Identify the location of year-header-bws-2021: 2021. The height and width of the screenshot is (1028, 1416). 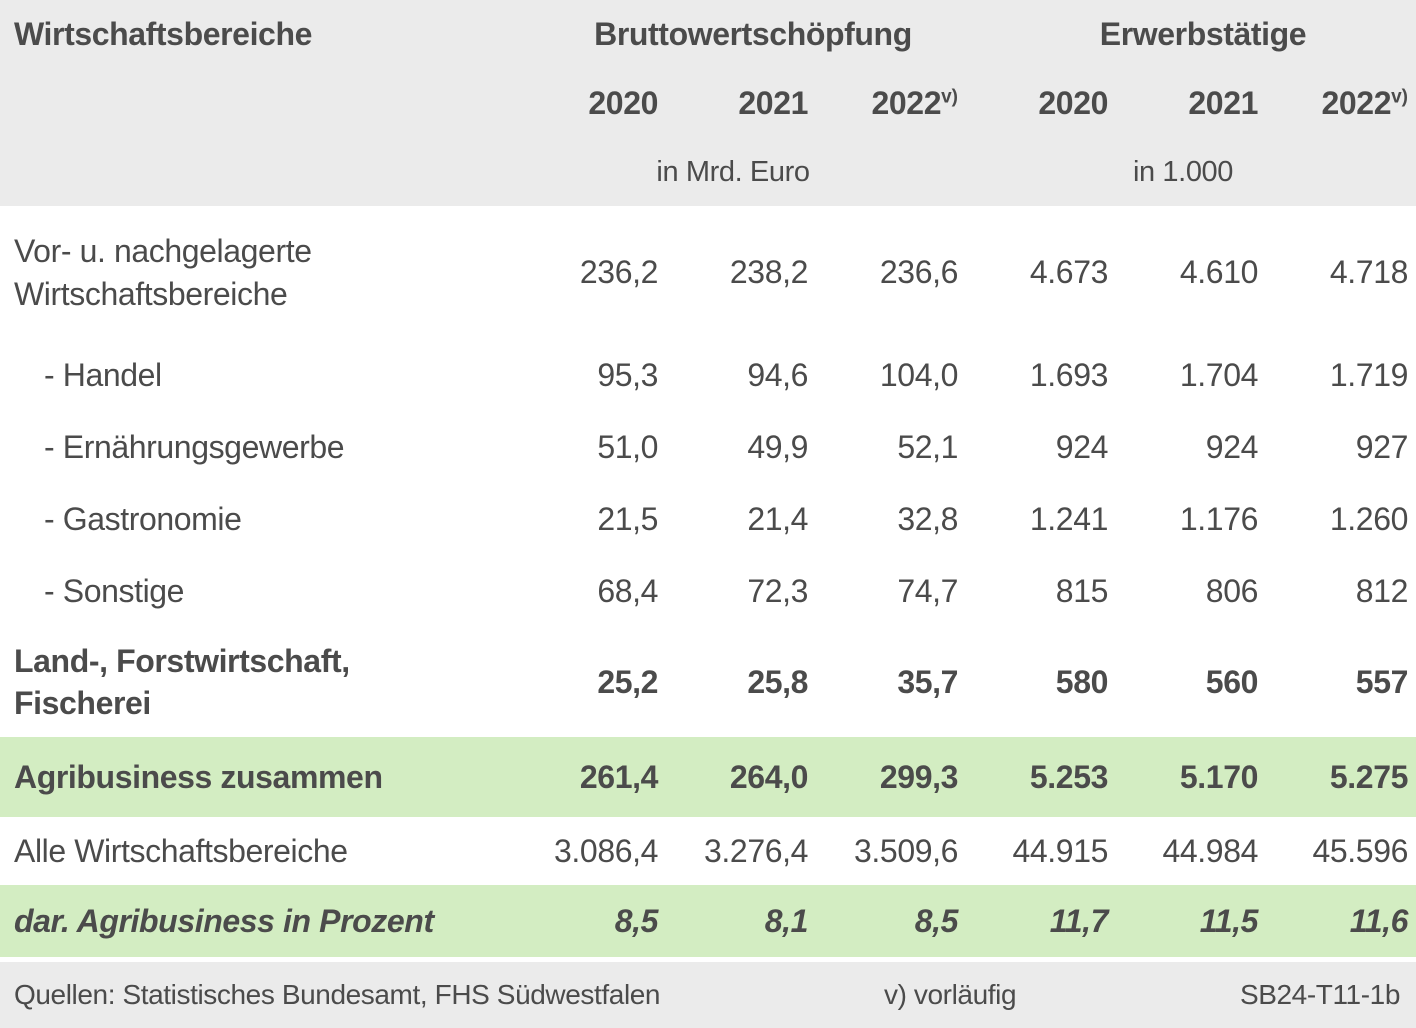
(773, 102).